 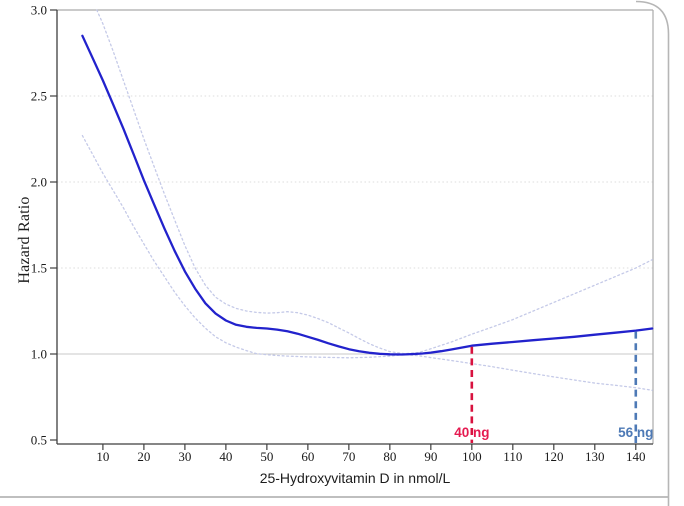 What do you see at coordinates (635, 432) in the screenshot?
I see `threshold-label-56-ng: 56 ng` at bounding box center [635, 432].